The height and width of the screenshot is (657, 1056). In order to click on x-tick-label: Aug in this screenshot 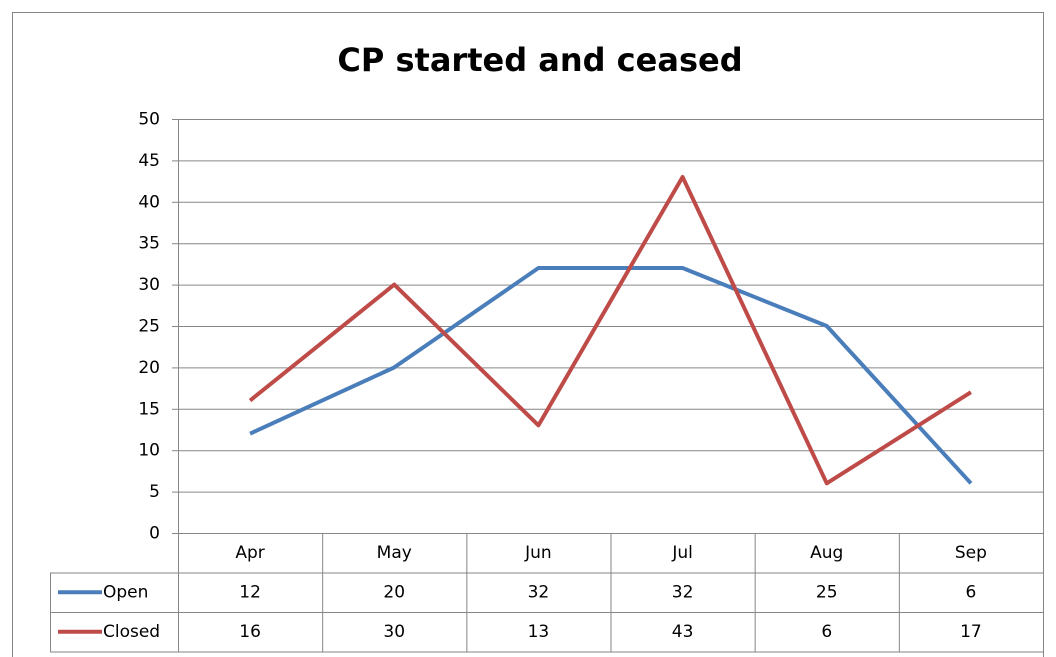, I will do `click(826, 553)`.